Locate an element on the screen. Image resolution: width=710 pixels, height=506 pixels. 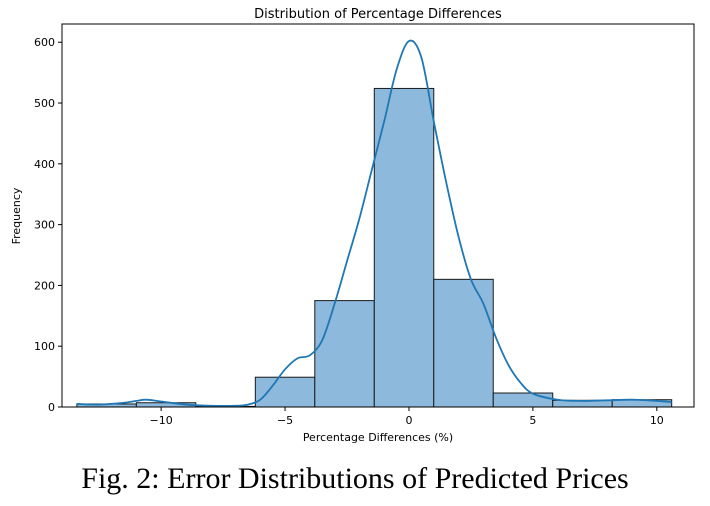
y-tick-label: 100 is located at coordinates (44, 346).